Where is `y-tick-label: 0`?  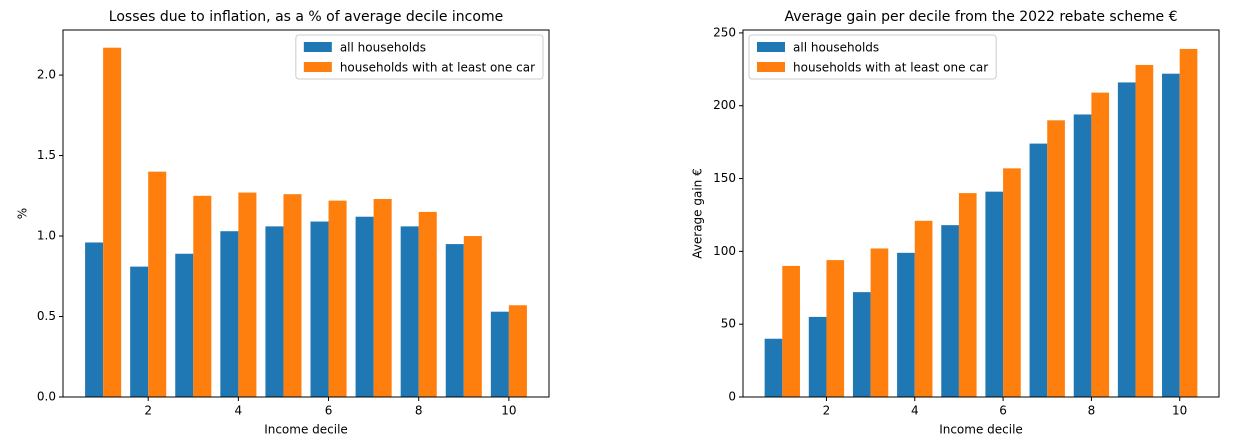
y-tick-label: 0 is located at coordinates (732, 397).